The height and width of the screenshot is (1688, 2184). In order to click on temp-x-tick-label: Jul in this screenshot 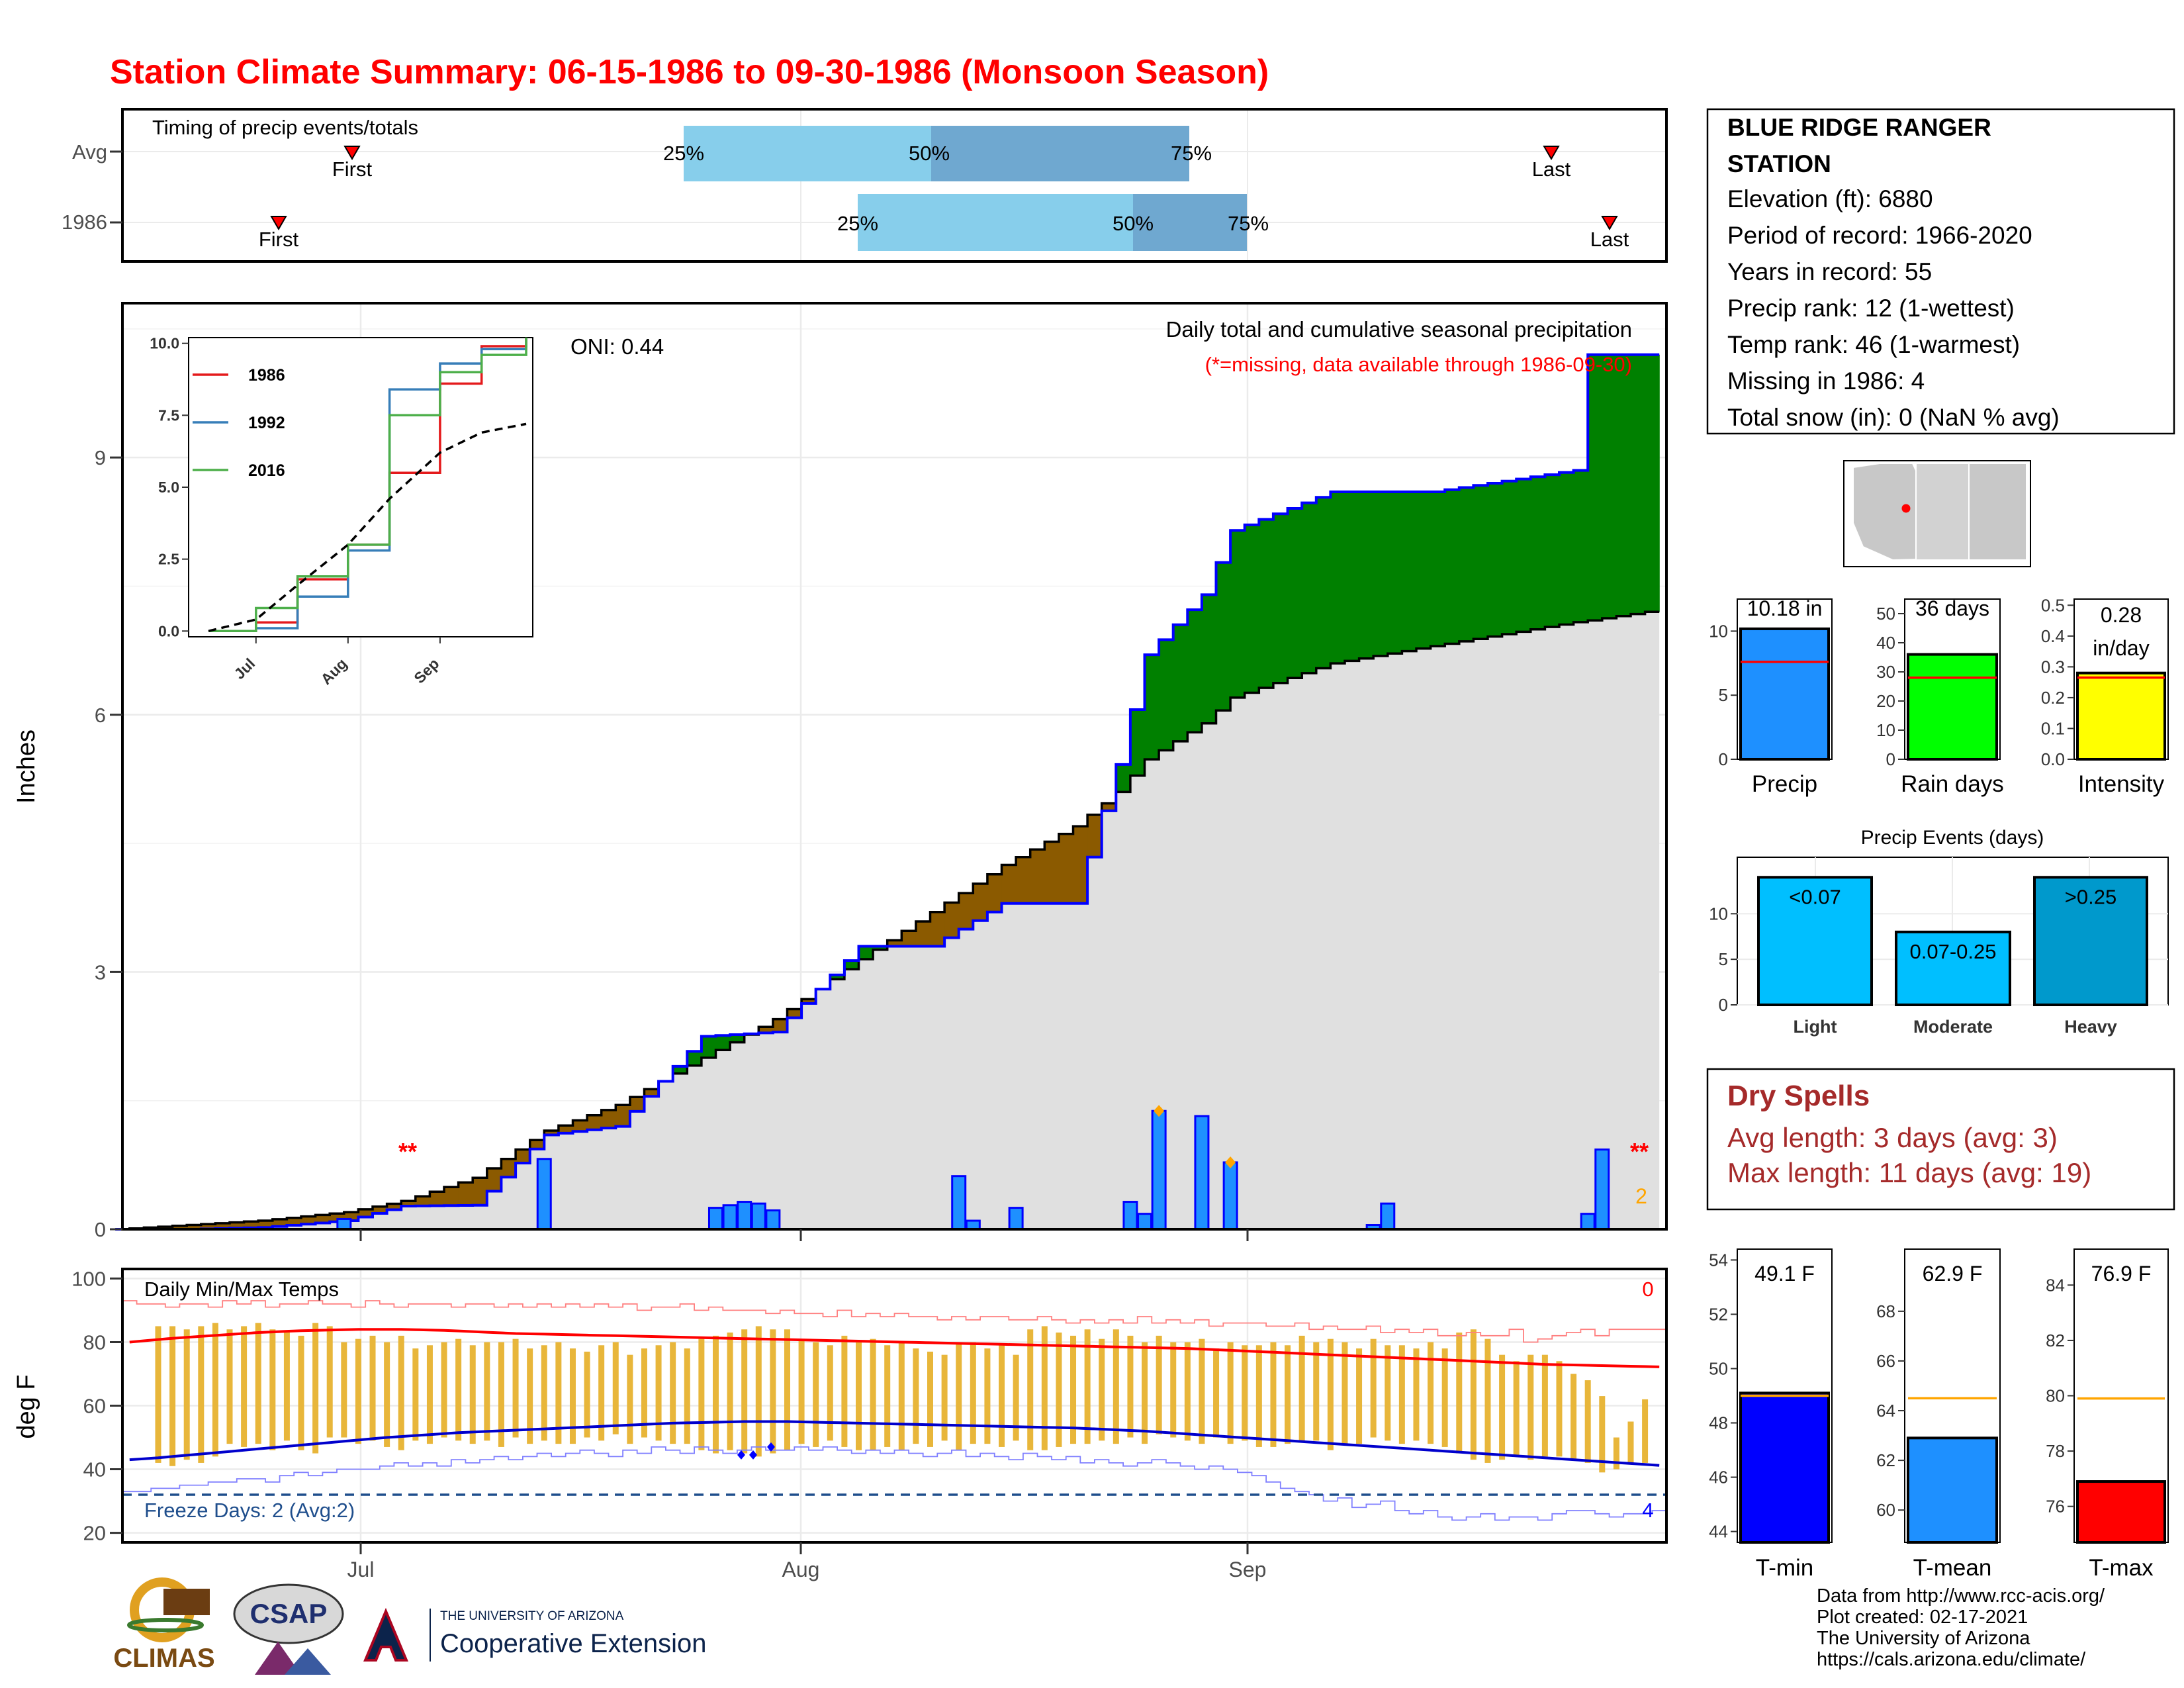, I will do `click(361, 1569)`.